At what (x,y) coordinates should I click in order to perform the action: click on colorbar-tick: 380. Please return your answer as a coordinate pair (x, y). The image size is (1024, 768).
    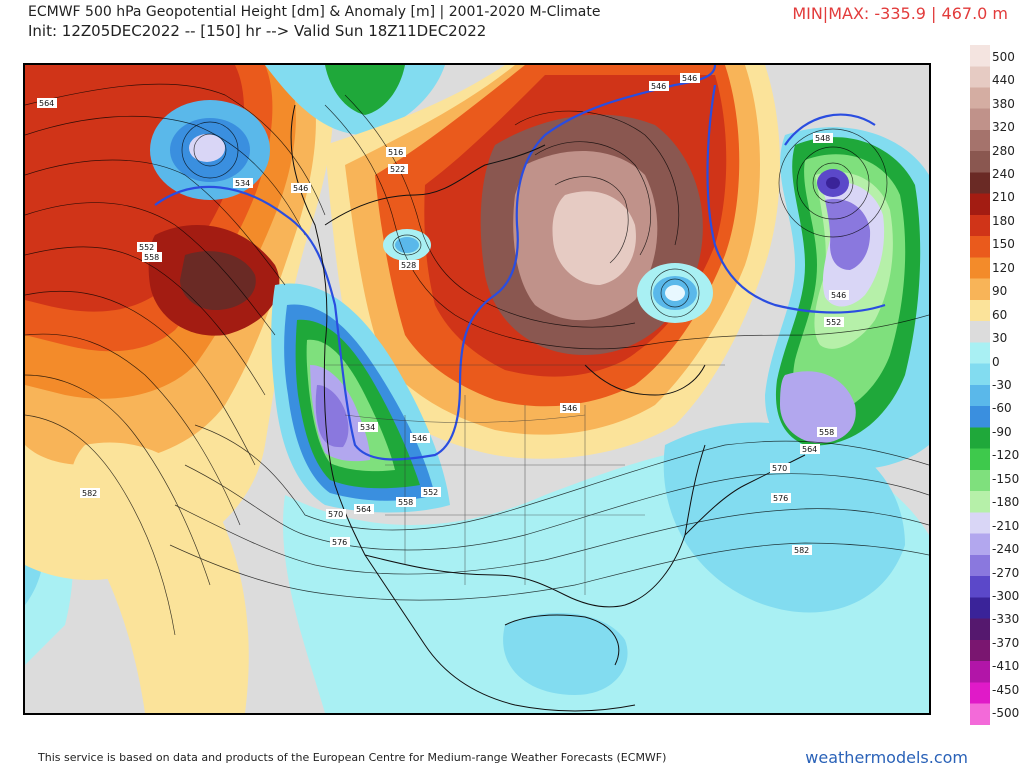
    Looking at the image, I should click on (997, 103).